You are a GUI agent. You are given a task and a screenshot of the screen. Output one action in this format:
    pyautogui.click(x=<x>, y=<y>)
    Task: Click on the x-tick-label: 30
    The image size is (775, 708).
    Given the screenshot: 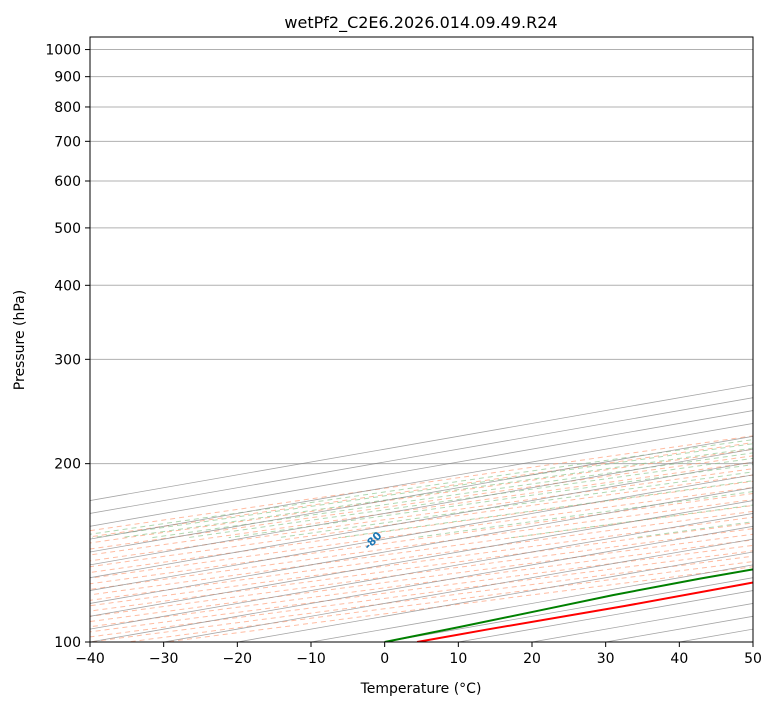 What is the action you would take?
    pyautogui.click(x=606, y=659)
    